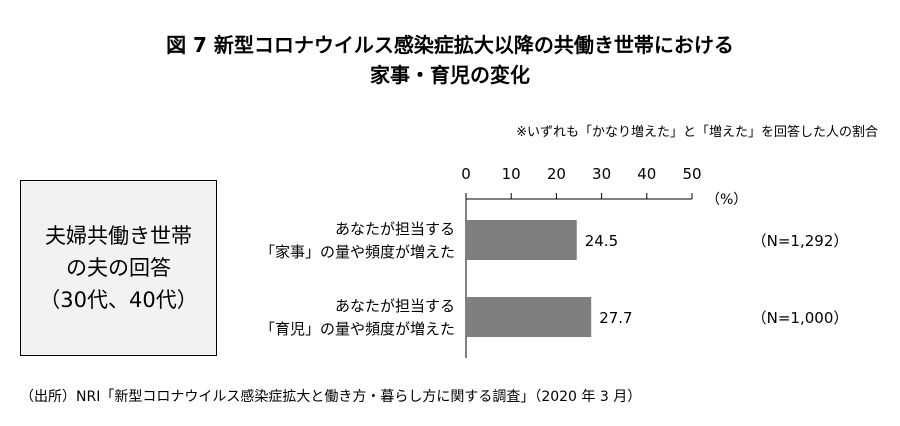  Describe the element at coordinates (601, 241) in the screenshot. I see `value-label: 24.5` at that location.